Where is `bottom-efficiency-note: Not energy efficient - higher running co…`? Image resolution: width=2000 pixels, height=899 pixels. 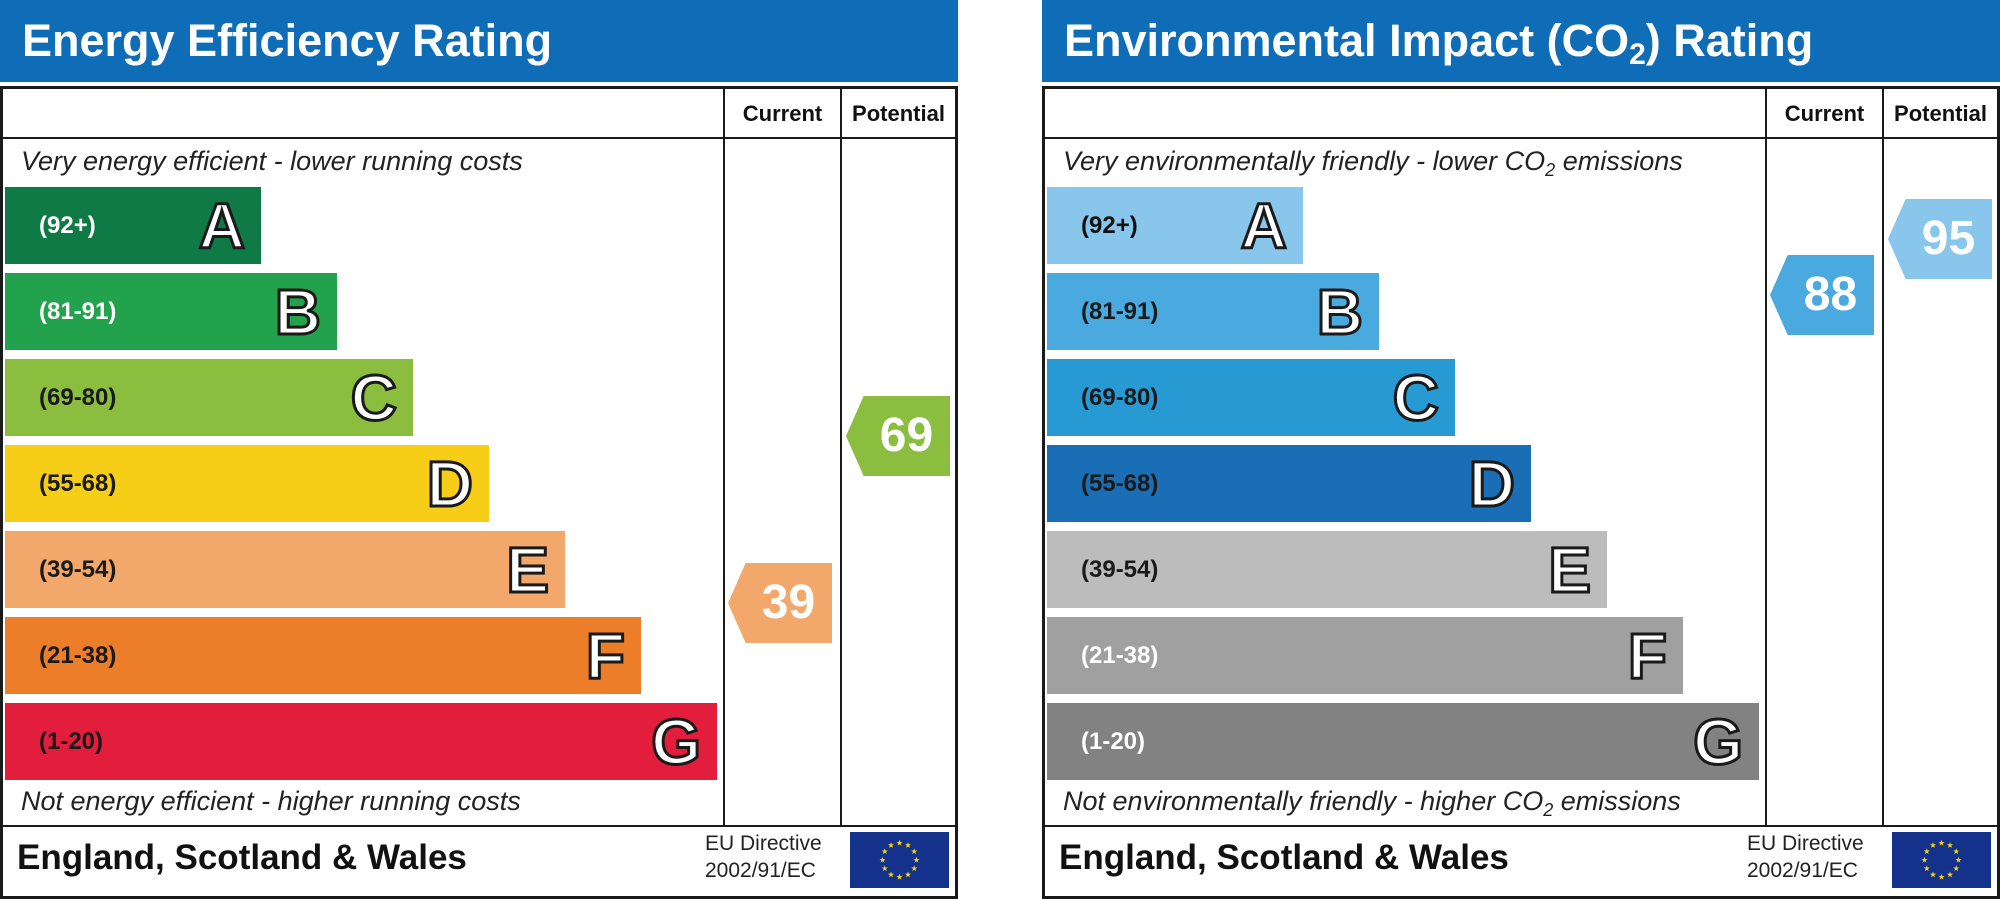 bottom-efficiency-note: Not energy efficient - higher running co… is located at coordinates (271, 801).